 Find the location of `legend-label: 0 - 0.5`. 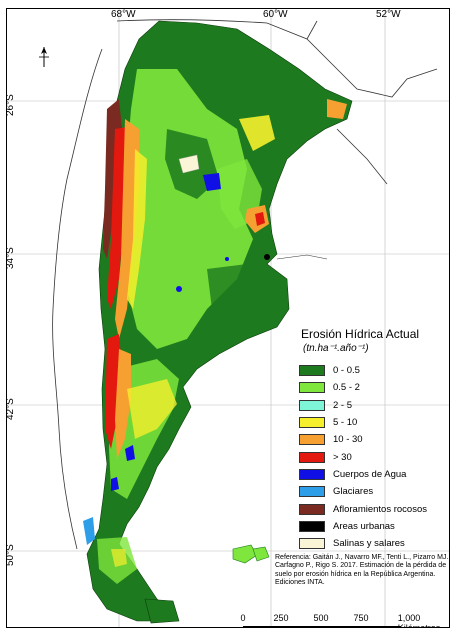

legend-label: 0 - 0.5 is located at coordinates (346, 371).